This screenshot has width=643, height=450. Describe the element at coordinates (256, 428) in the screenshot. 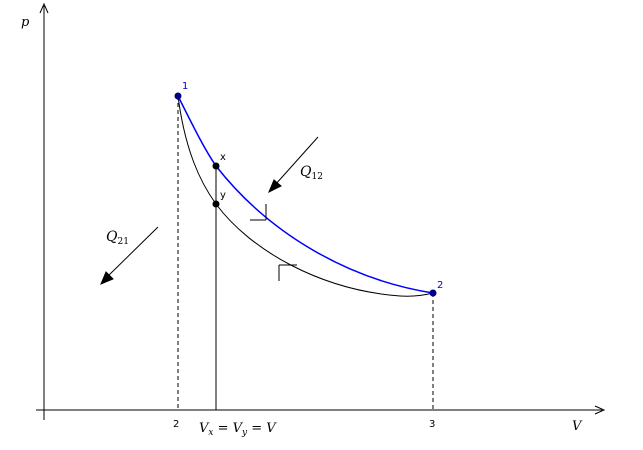

I see `eq-2: =` at that location.